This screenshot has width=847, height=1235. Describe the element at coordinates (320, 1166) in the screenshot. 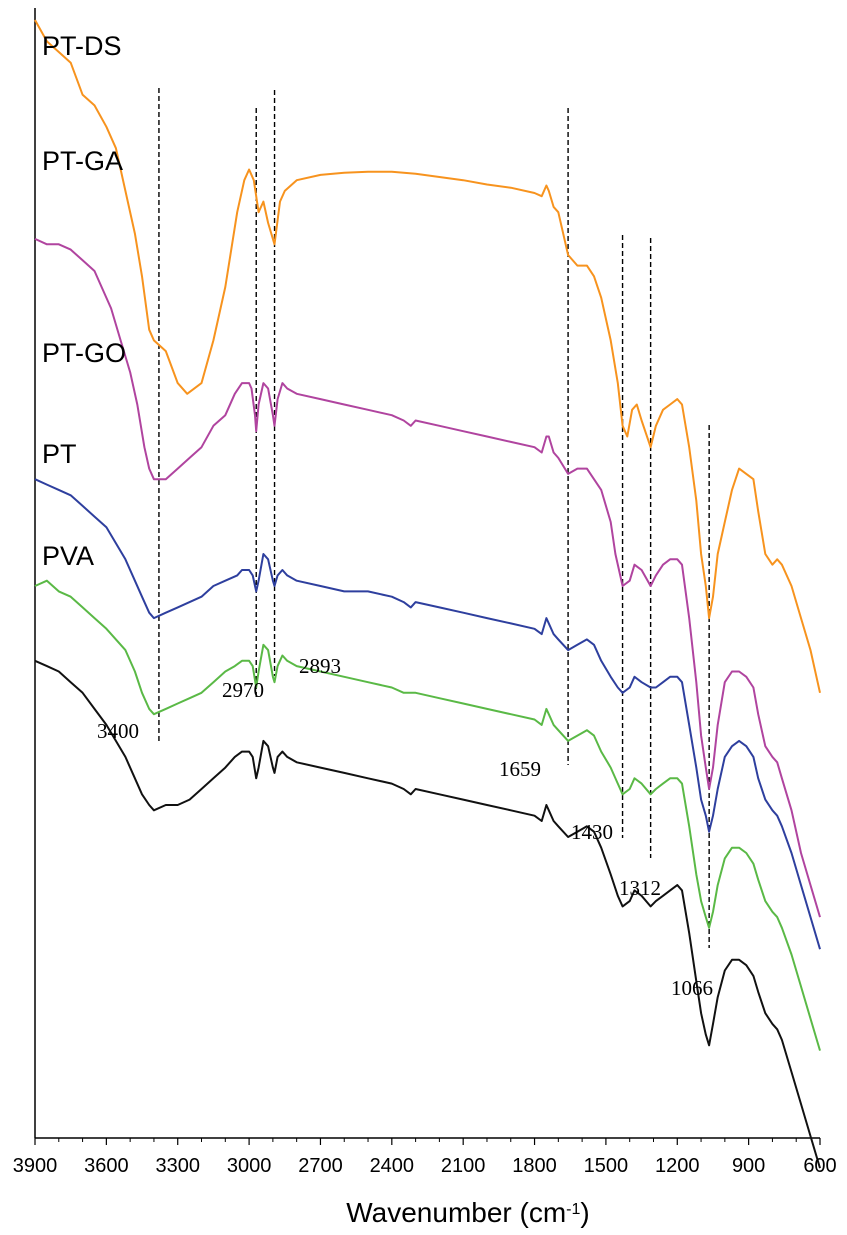

I see `x-tick-label: 2700` at that location.